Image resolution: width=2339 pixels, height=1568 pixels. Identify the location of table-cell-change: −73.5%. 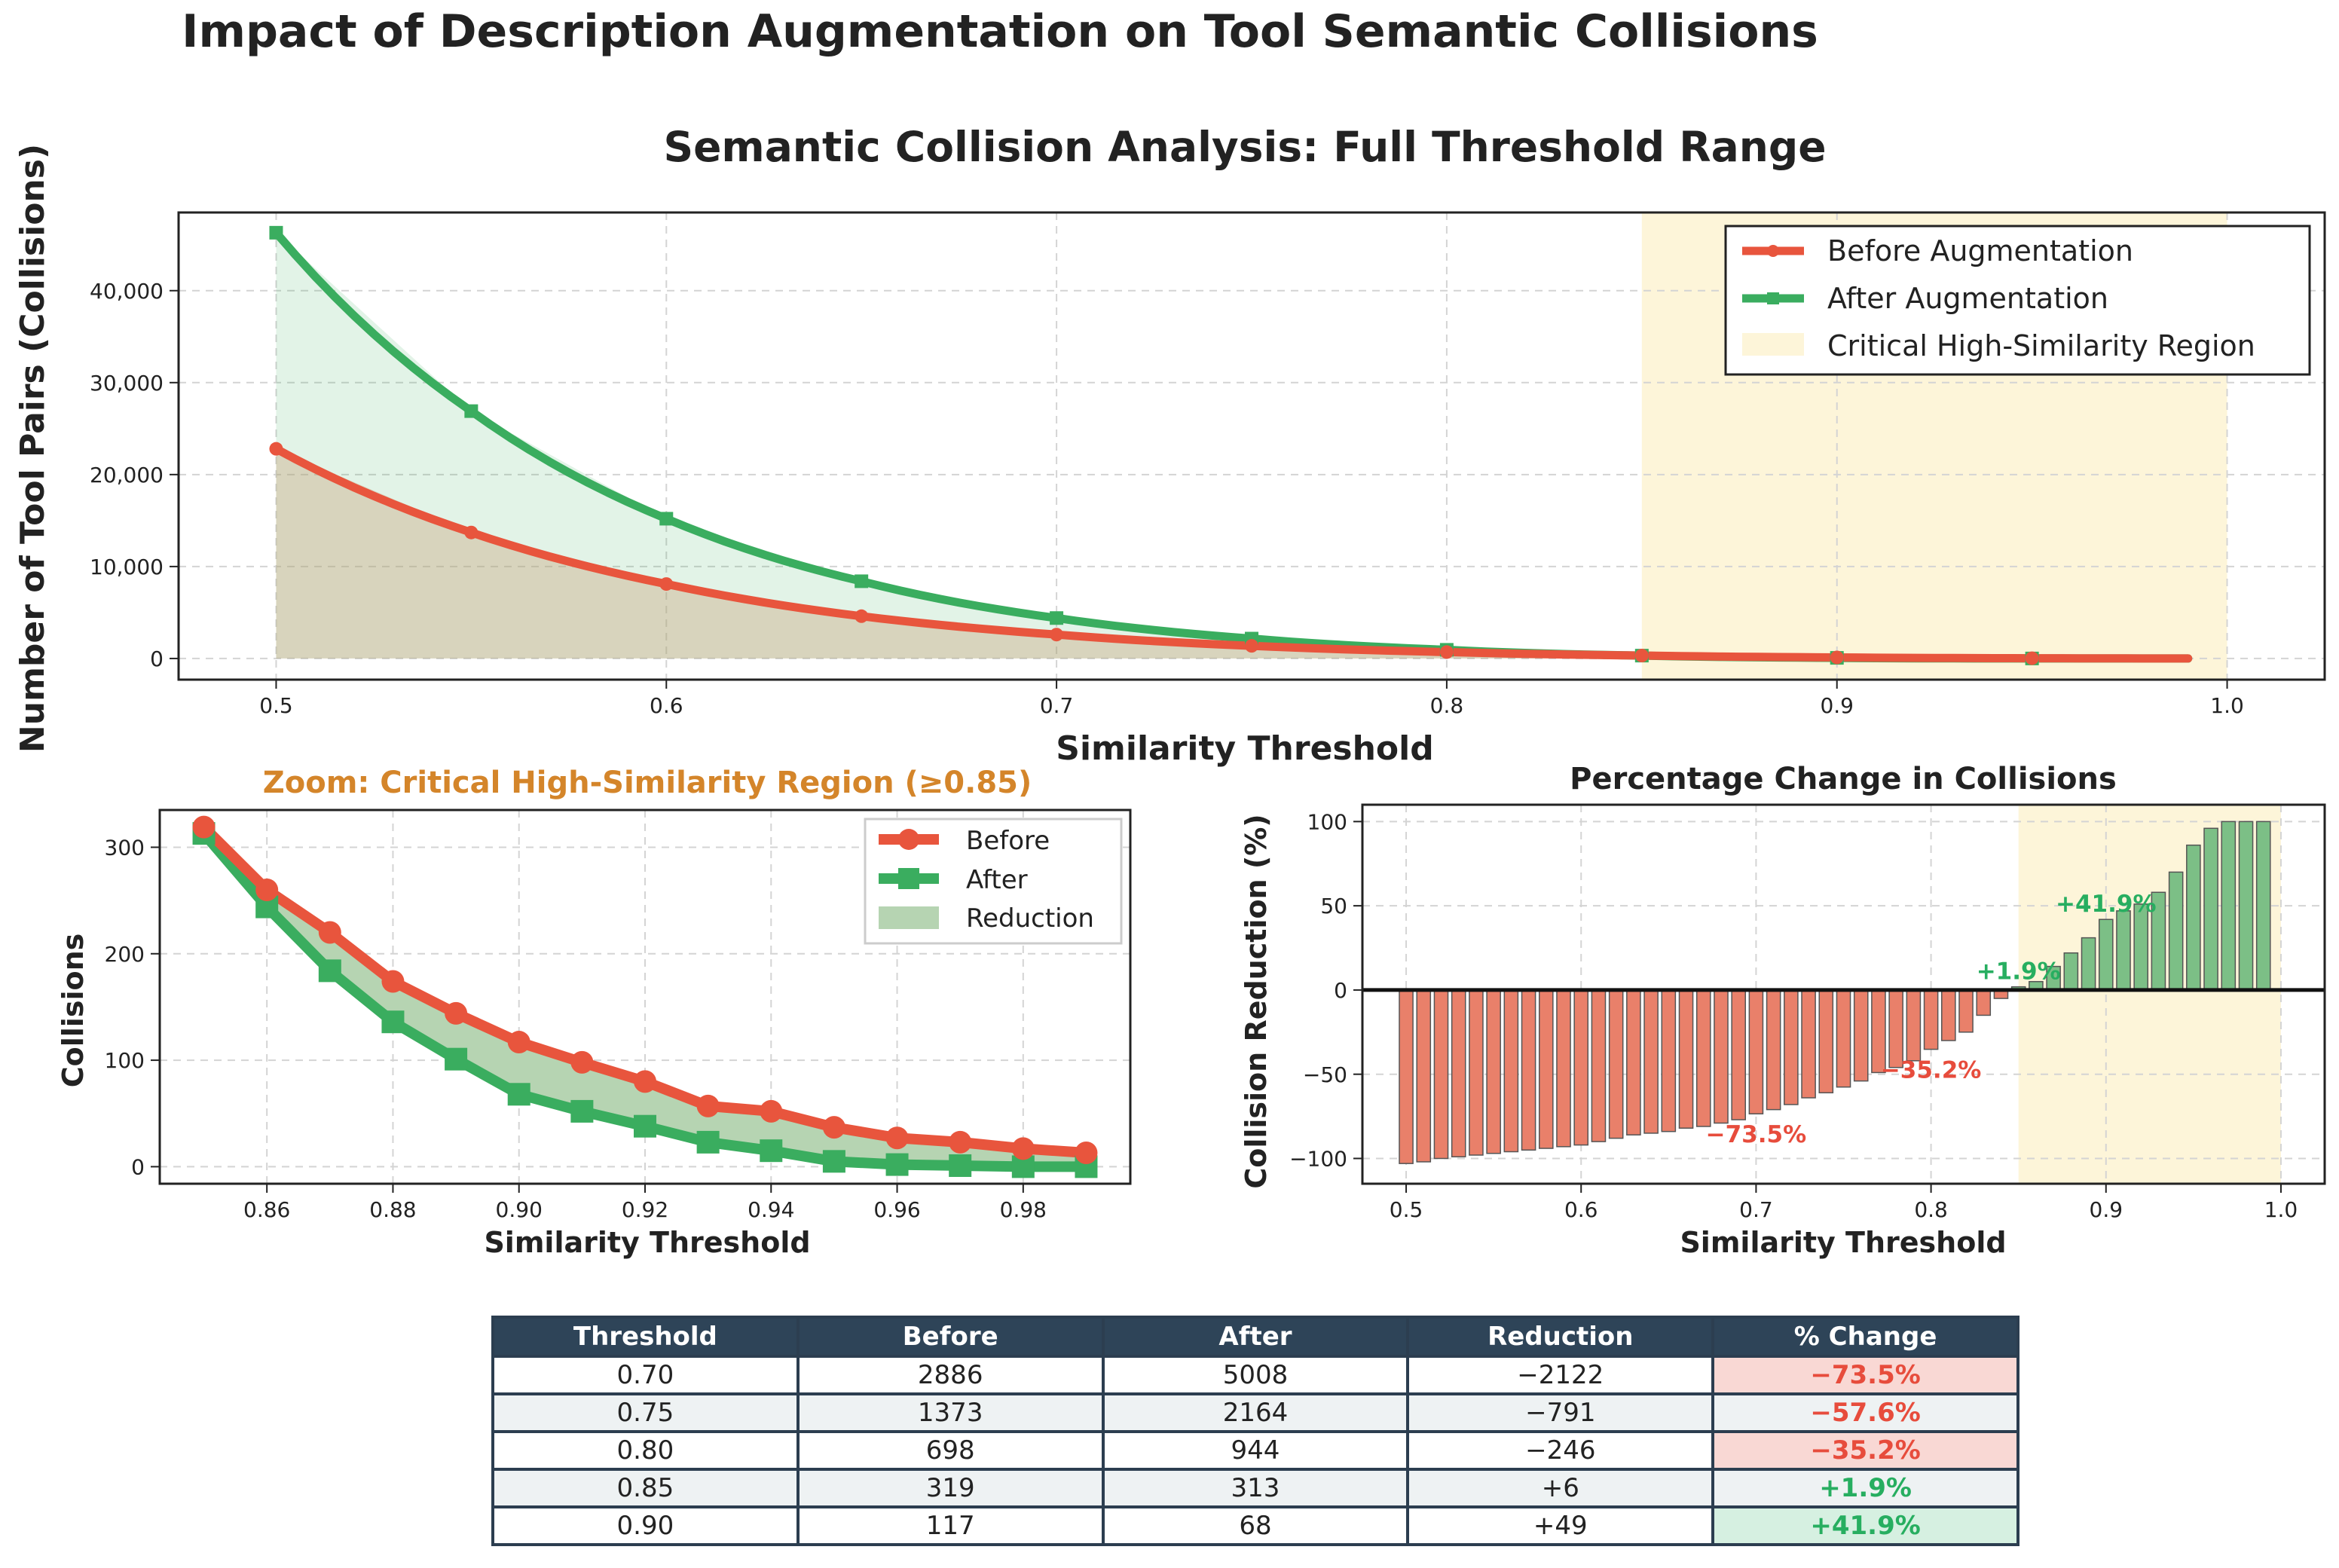
(1865, 1375).